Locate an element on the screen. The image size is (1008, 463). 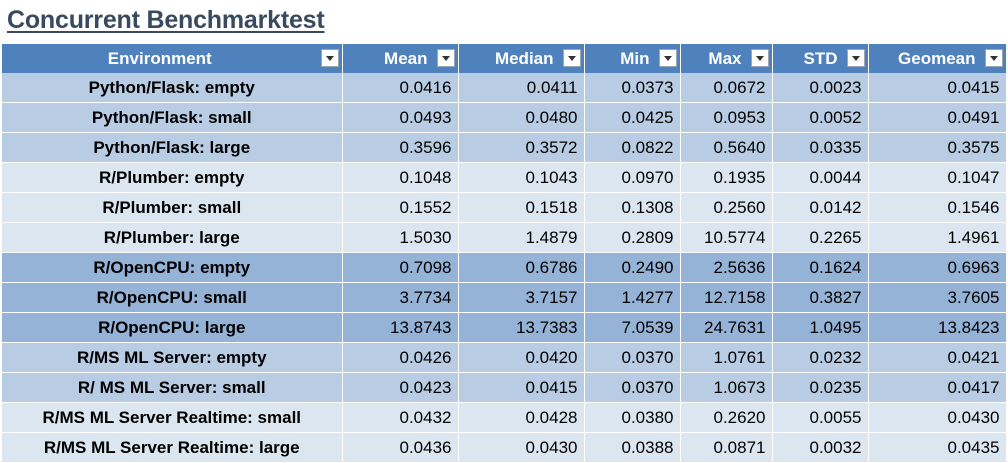
value-cell-geomean: 0.0430 is located at coordinates (937, 417).